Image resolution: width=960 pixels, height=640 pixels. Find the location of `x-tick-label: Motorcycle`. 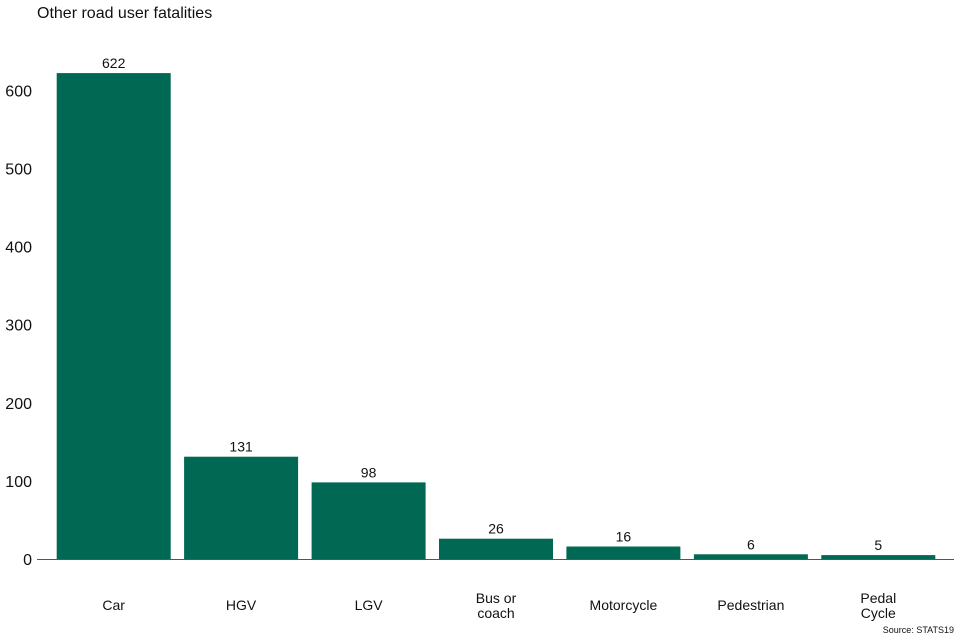

x-tick-label: Motorcycle is located at coordinates (624, 605).